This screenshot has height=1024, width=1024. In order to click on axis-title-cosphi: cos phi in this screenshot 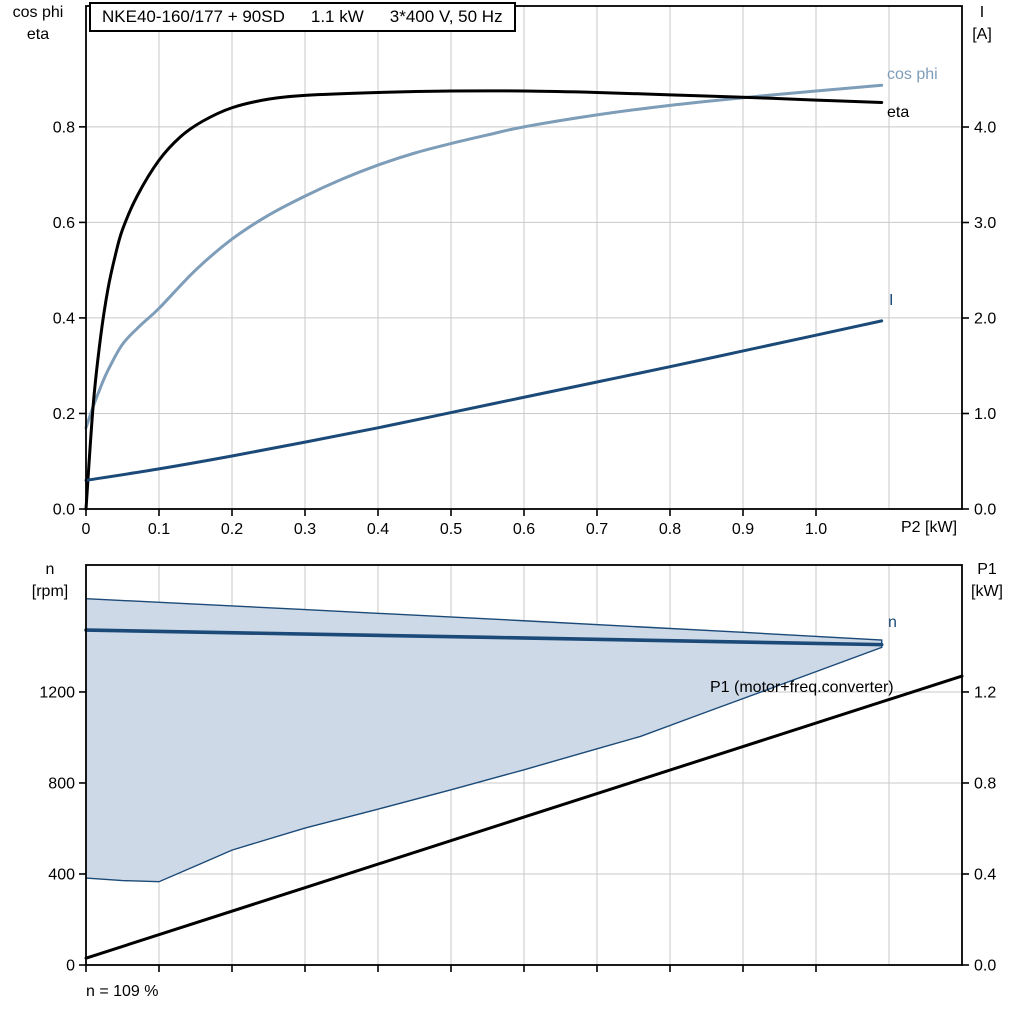, I will do `click(38, 12)`.